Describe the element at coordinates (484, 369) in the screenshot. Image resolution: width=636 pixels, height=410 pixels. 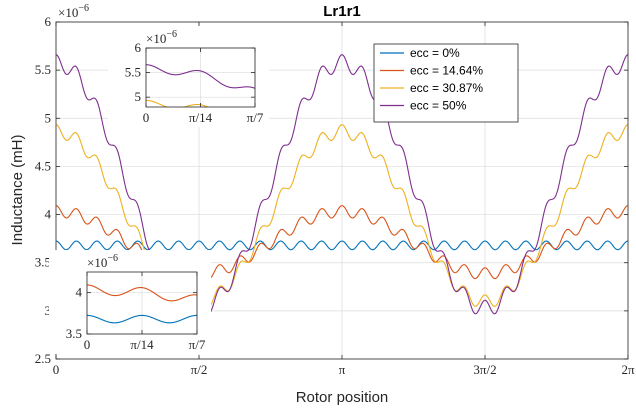
I see `main-x-tick-label: 3π/2` at that location.